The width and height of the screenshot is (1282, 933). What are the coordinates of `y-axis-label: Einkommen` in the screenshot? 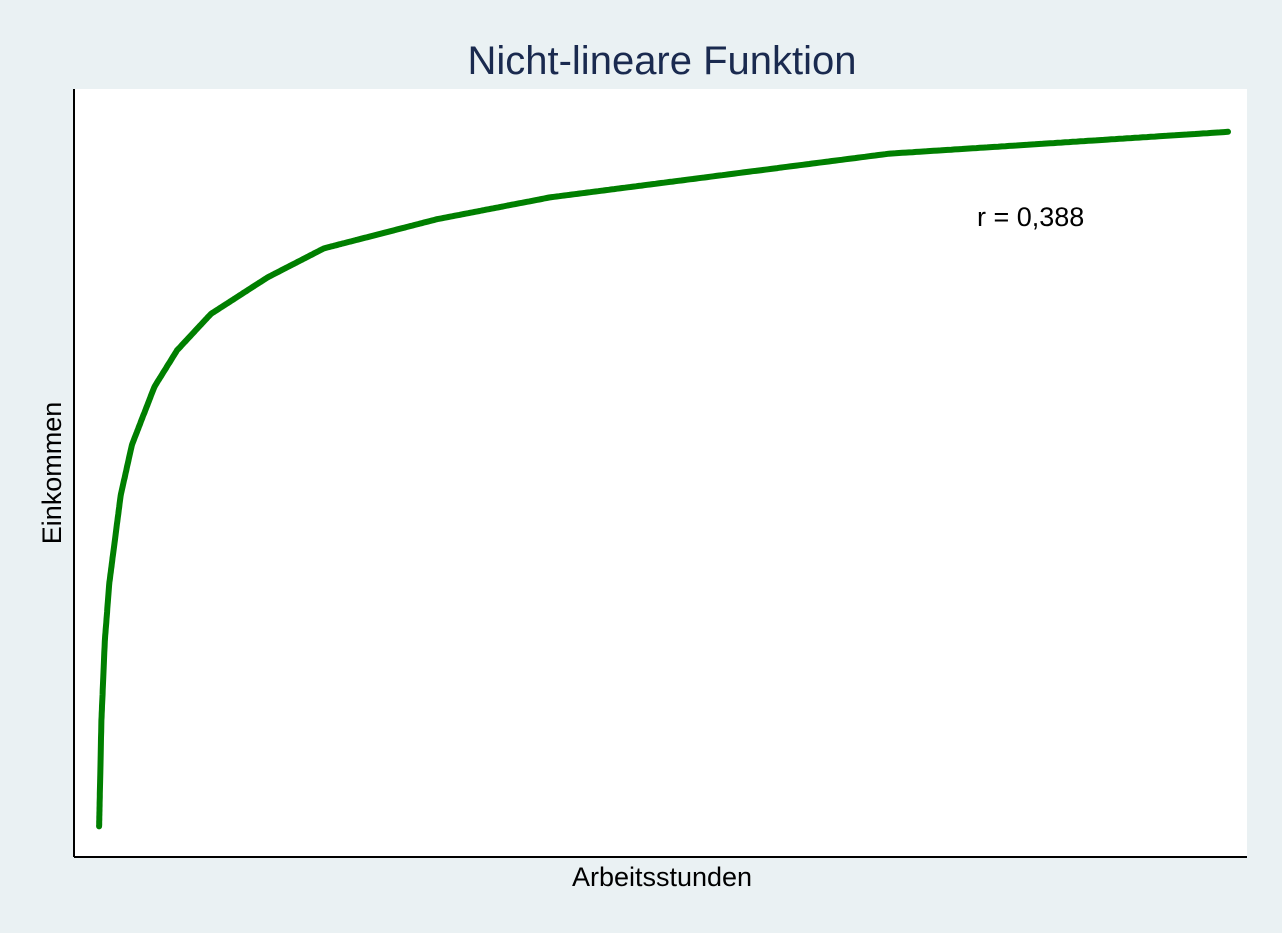 It's located at (52, 473).